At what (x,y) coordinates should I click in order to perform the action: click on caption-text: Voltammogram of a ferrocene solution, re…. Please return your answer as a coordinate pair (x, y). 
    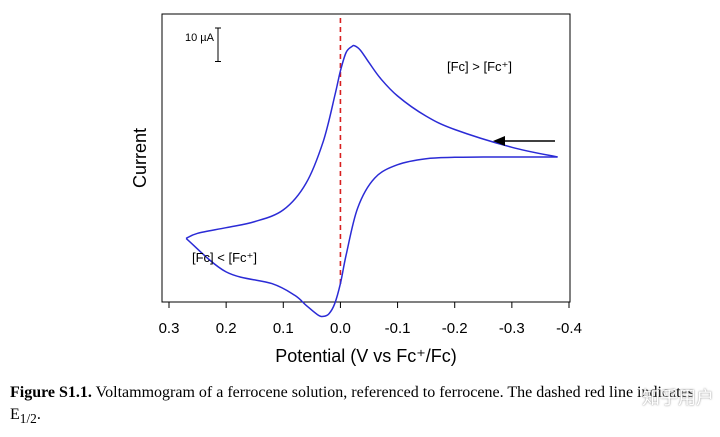
    Looking at the image, I should click on (352, 403).